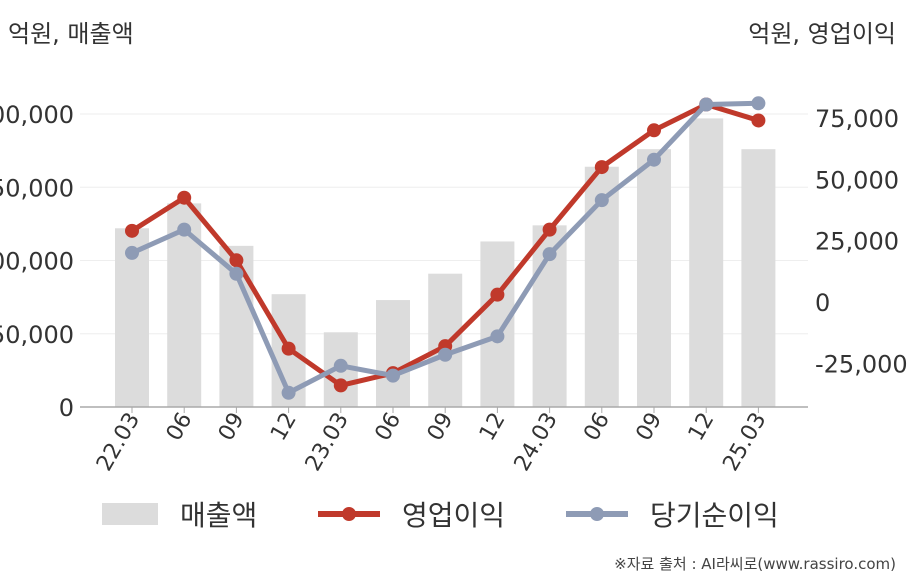 This screenshot has width=908, height=580. What do you see at coordinates (755, 564) in the screenshot?
I see `source-note: ※자료 출처 : AI라씨로(www.rassiro.com)` at bounding box center [755, 564].